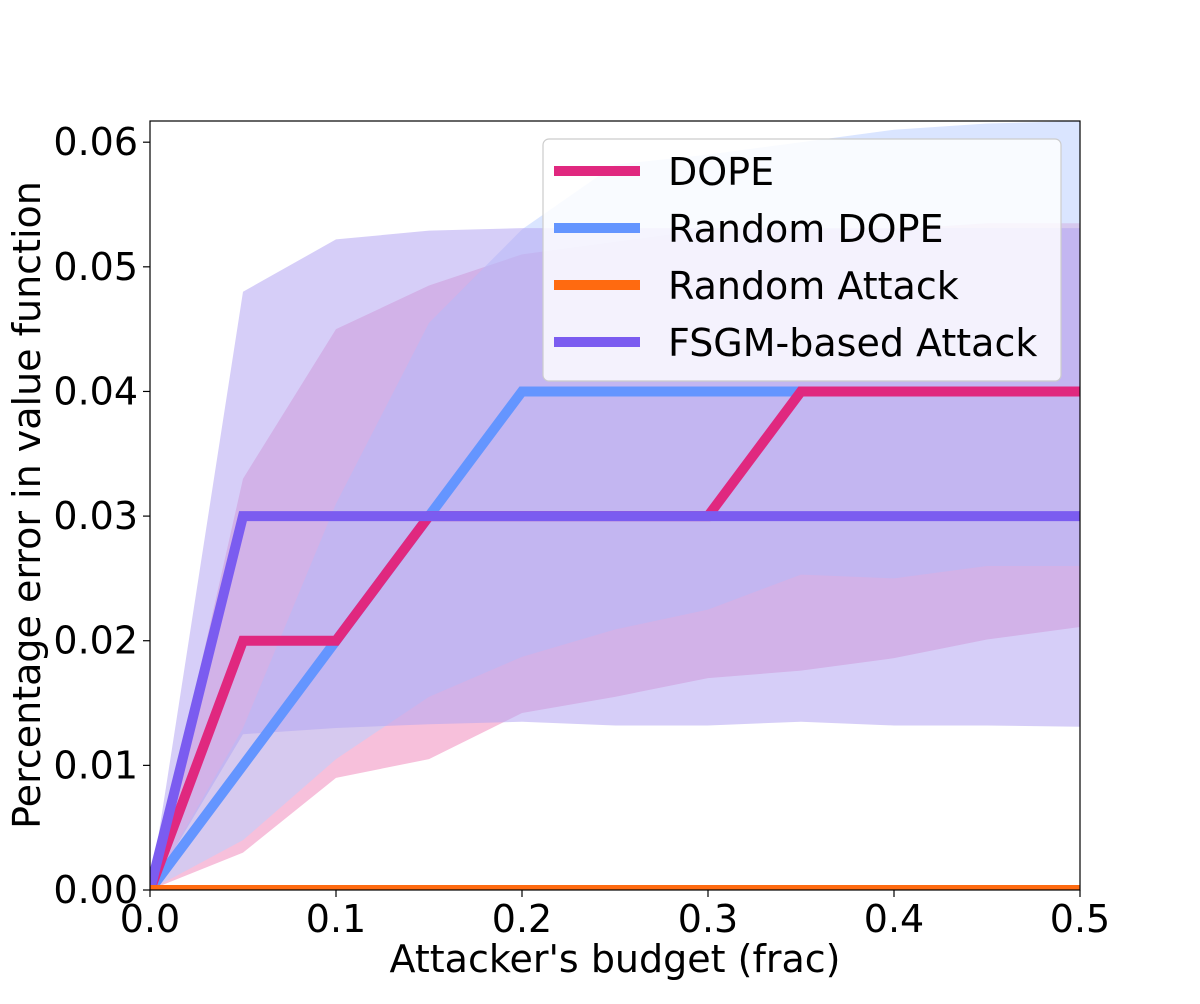 The width and height of the screenshot is (1200, 1004). I want to click on x-tick-label: 0.3, so click(708, 919).